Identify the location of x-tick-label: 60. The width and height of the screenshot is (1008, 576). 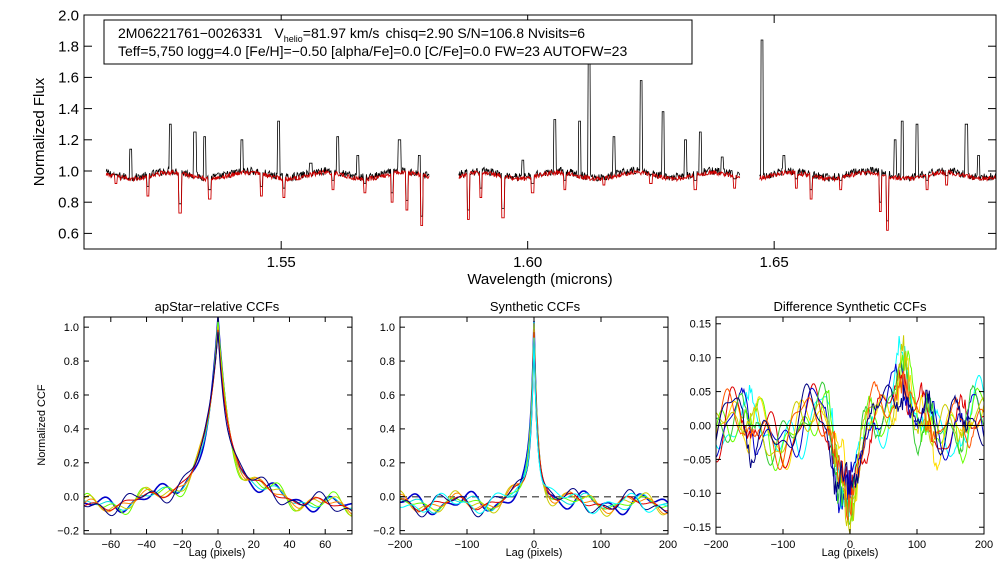
(325, 545).